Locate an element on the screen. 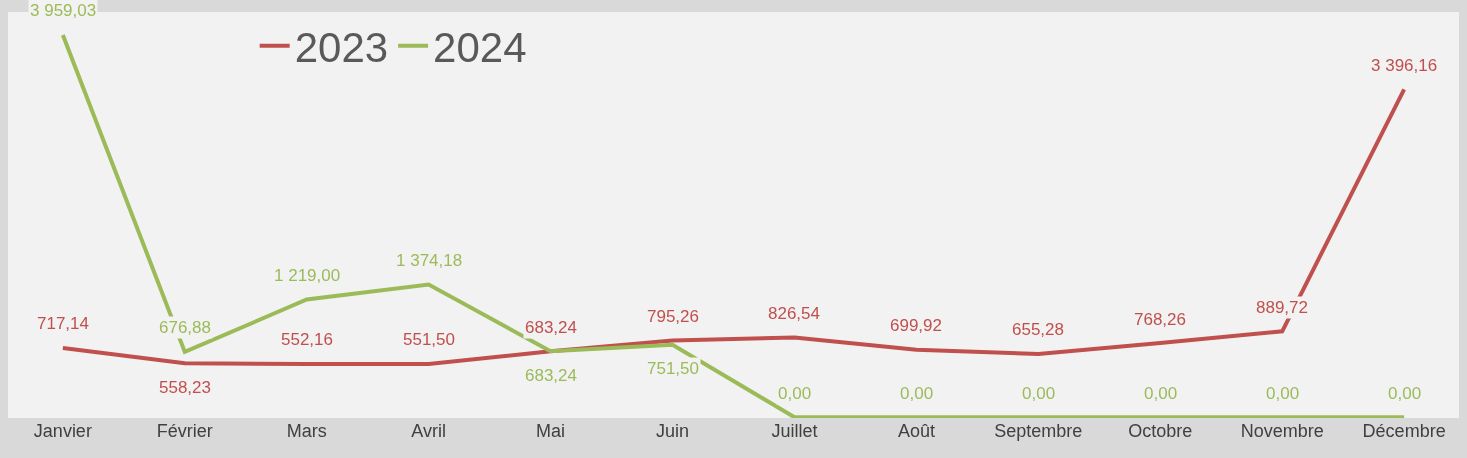 This screenshot has height=458, width=1467. x-tick-label: Octobre is located at coordinates (1160, 431).